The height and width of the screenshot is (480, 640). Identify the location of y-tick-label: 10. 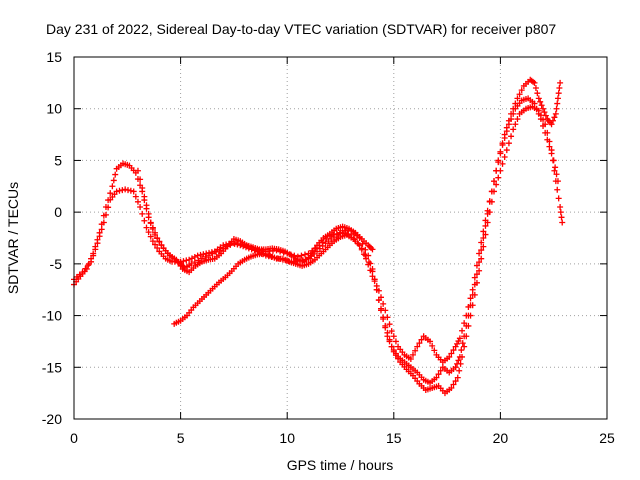
(54, 109).